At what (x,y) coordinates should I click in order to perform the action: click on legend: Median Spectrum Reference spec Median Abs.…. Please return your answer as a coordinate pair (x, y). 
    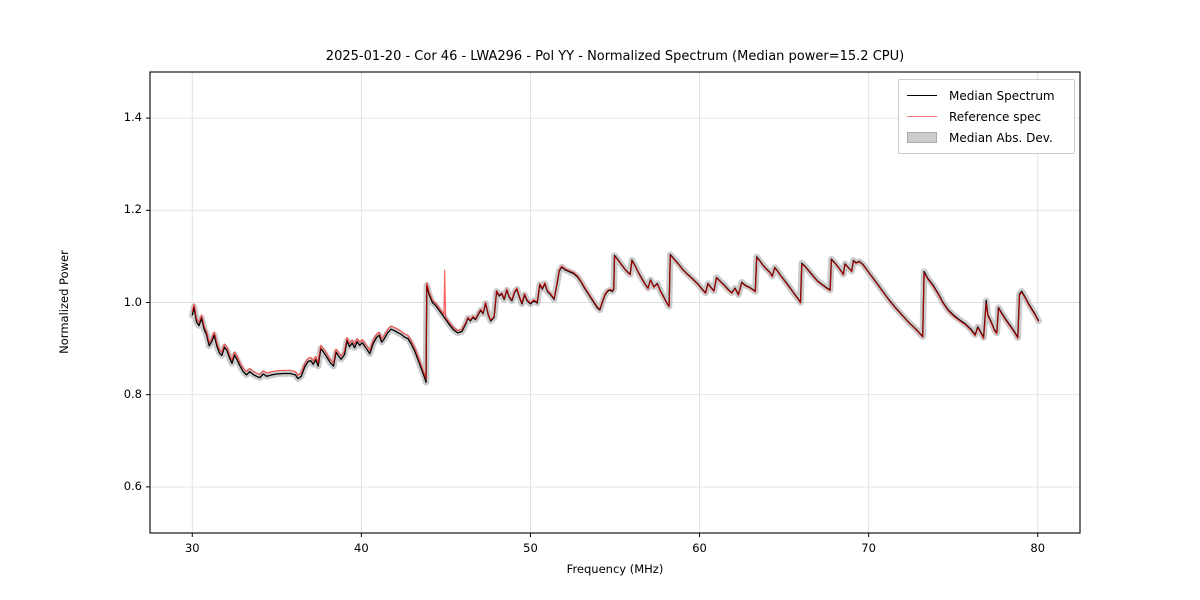
    Looking at the image, I should click on (986, 116).